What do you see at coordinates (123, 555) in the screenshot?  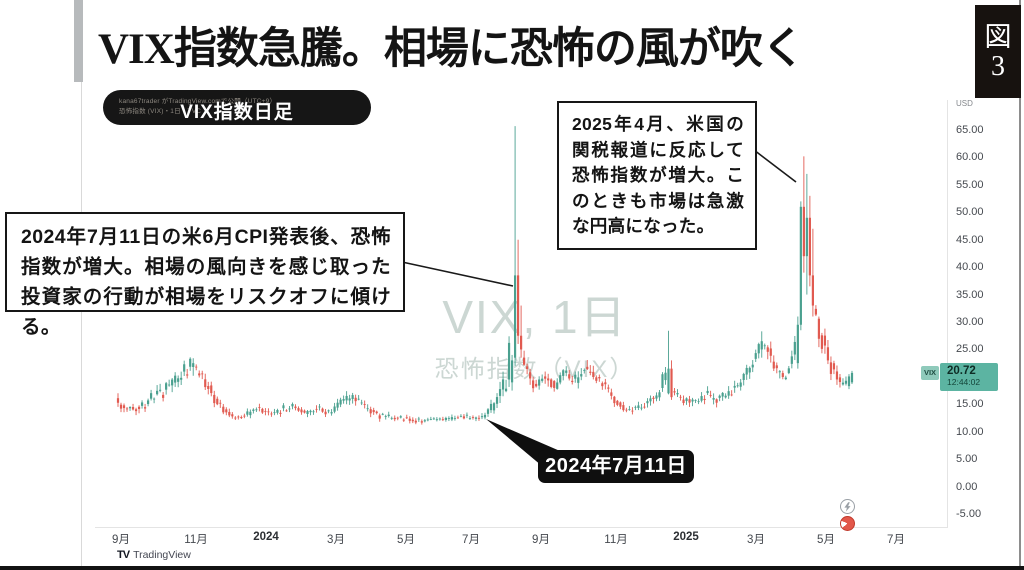 I see `tradingview-logo-icon: TV` at bounding box center [123, 555].